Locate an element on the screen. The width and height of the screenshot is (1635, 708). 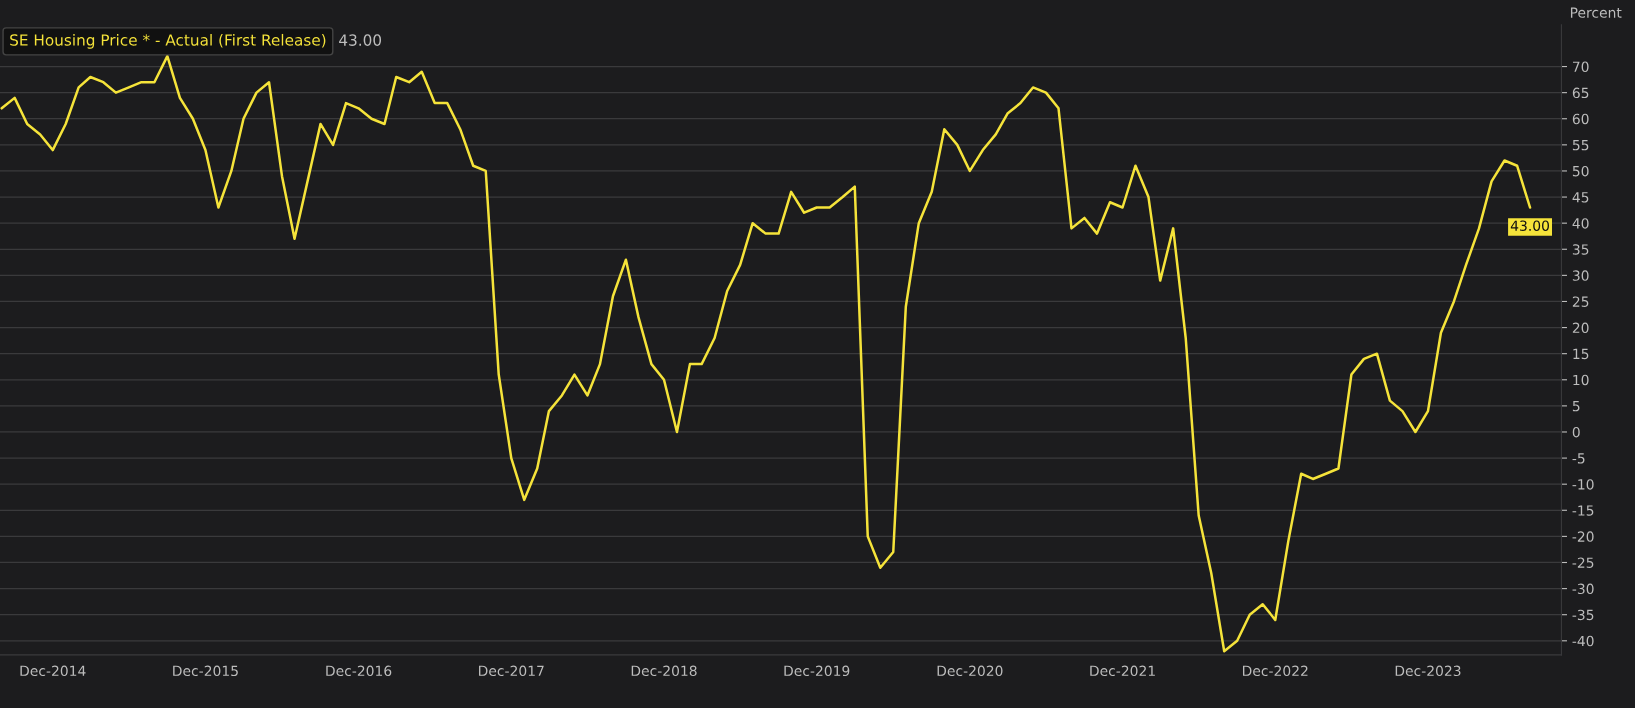
y-tick-label: -20 is located at coordinates (1583, 536).